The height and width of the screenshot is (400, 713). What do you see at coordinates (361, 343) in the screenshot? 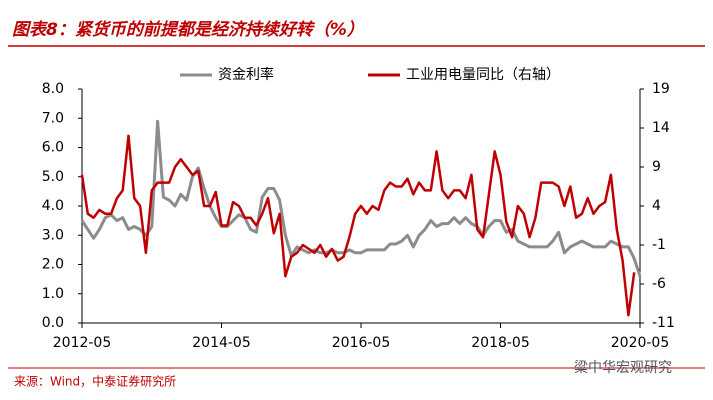
I see `x-tick-label: 2016-05` at bounding box center [361, 343].